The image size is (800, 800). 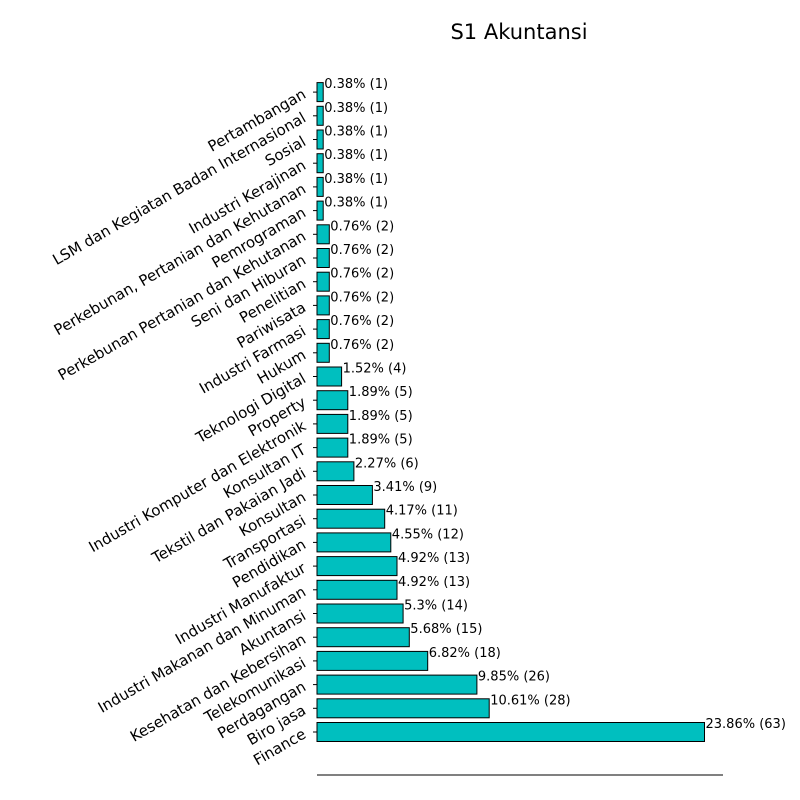 What do you see at coordinates (436, 606) in the screenshot?
I see `data-label: 5.3% (14)` at bounding box center [436, 606].